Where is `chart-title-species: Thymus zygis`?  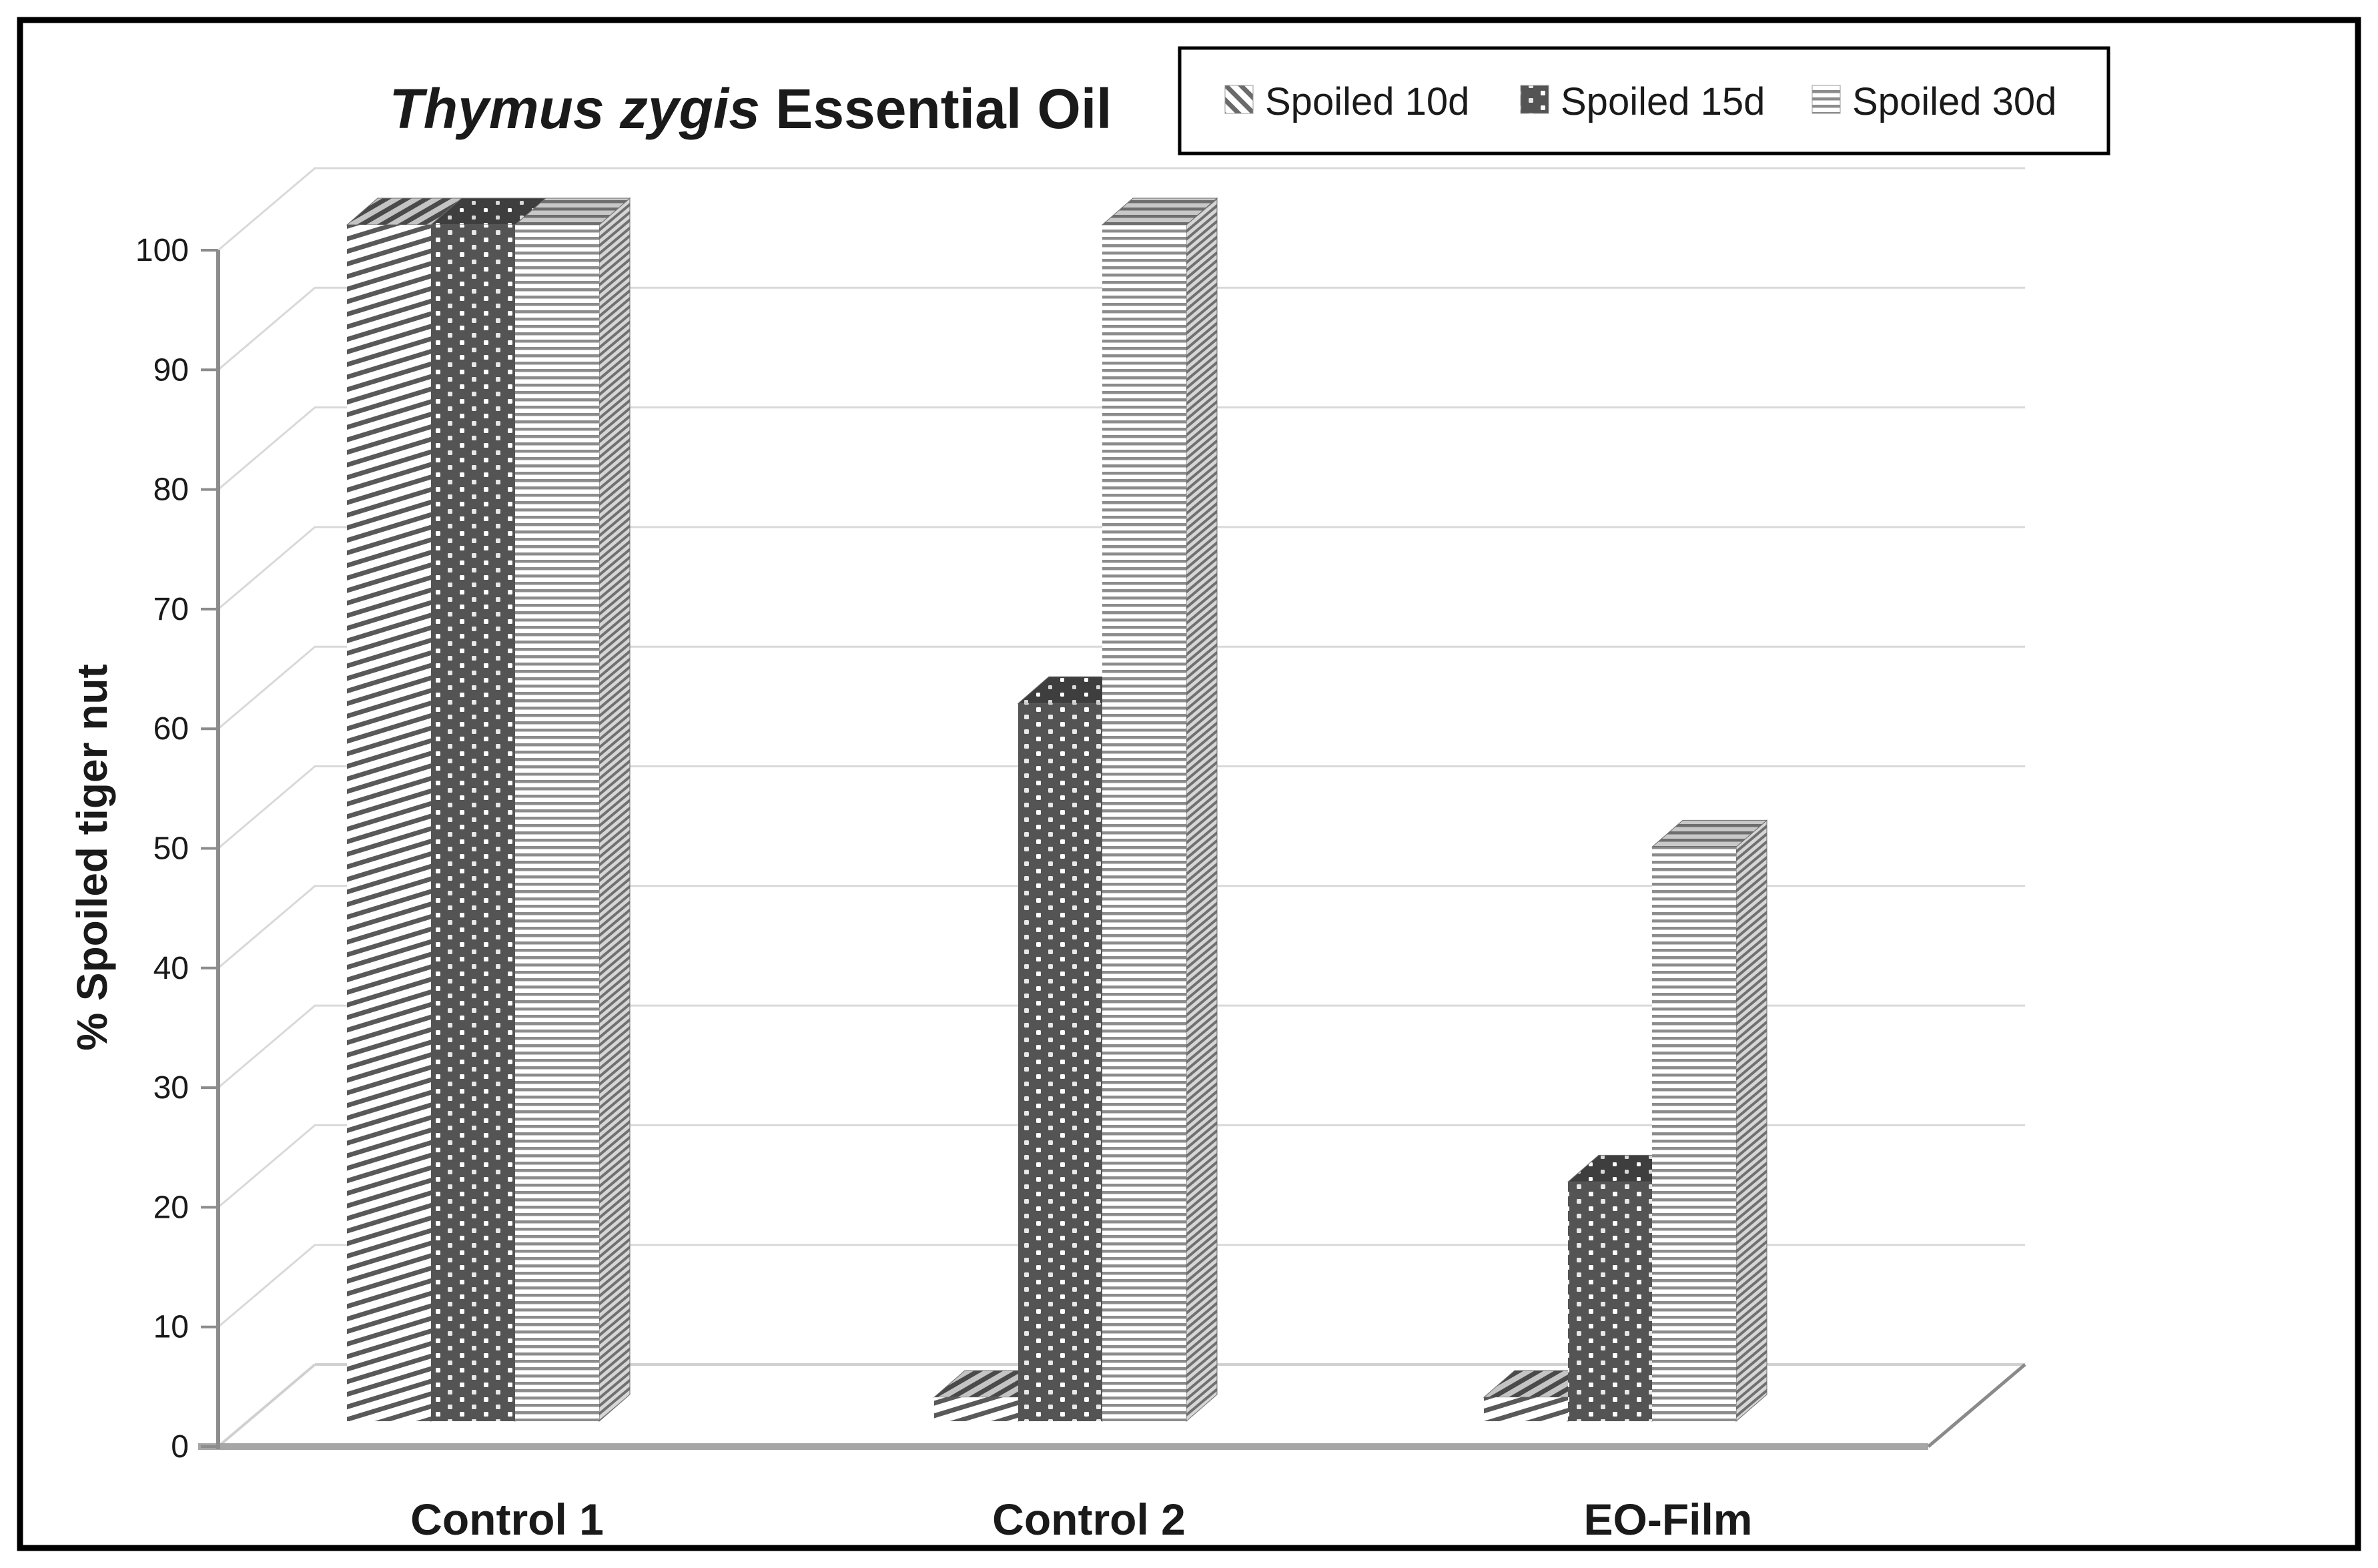
chart-title-species: Thymus zygis is located at coordinates (574, 108).